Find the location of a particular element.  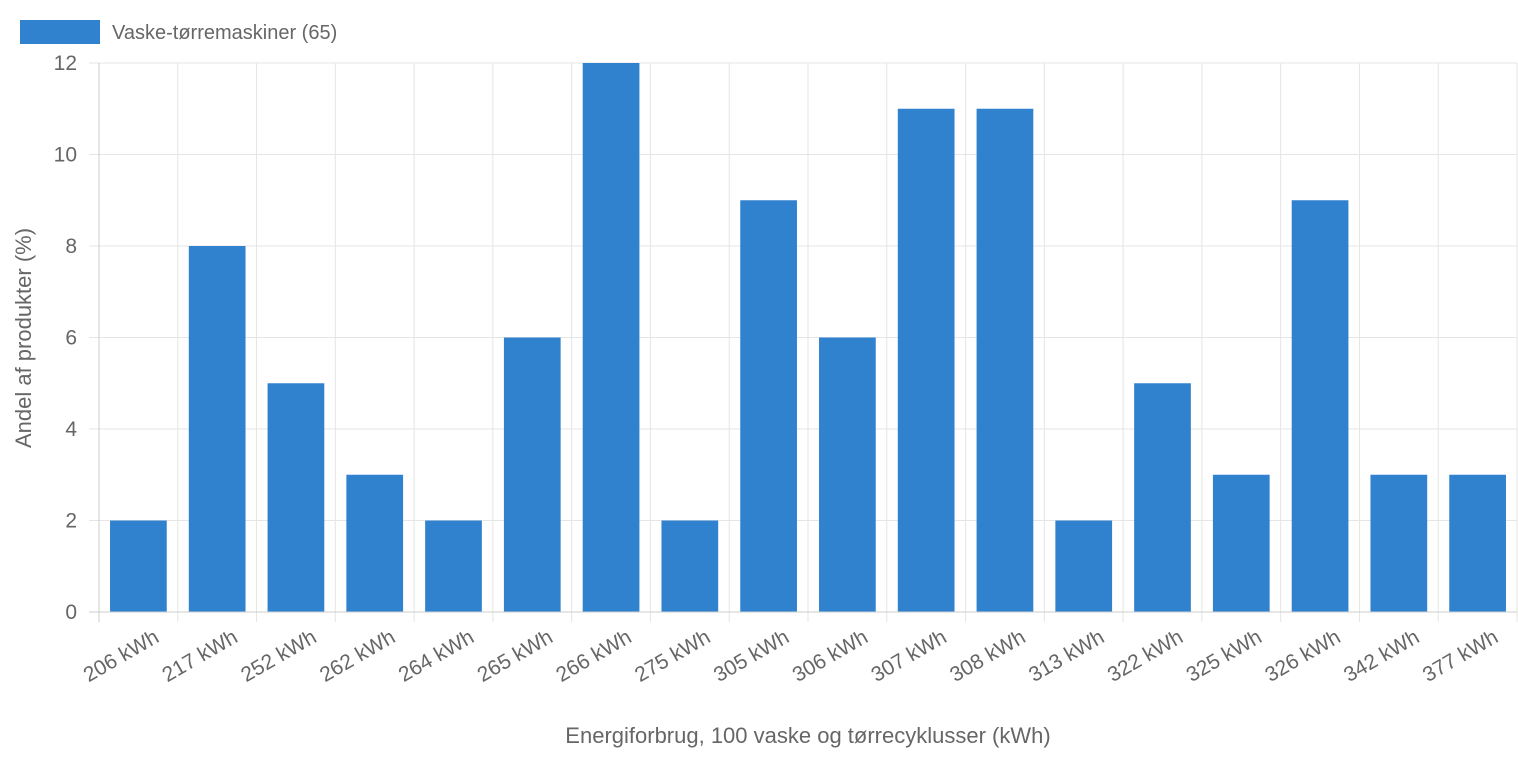

y-tick-label: 2 is located at coordinates (71, 521).